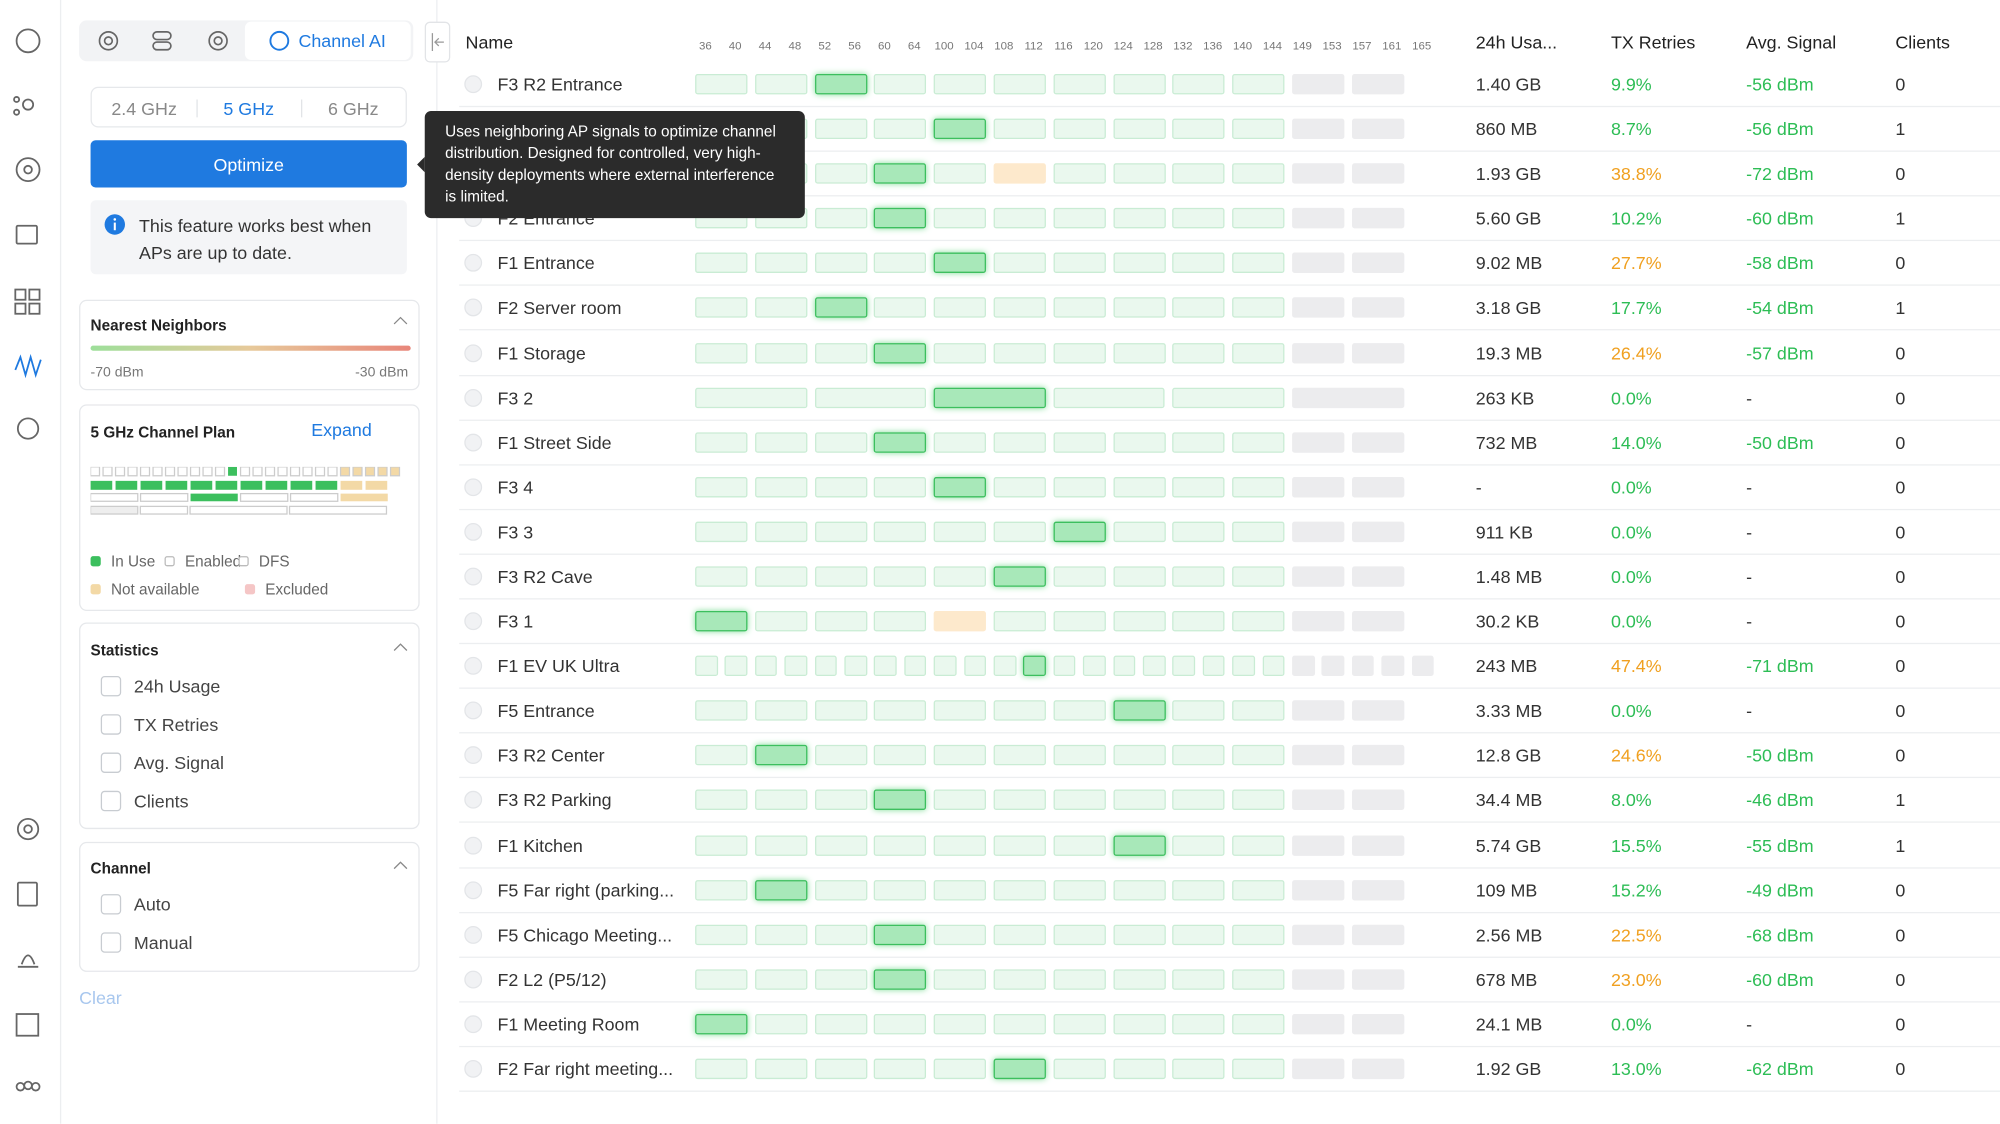  Describe the element at coordinates (31, 562) in the screenshot. I see `nav-rail` at that location.